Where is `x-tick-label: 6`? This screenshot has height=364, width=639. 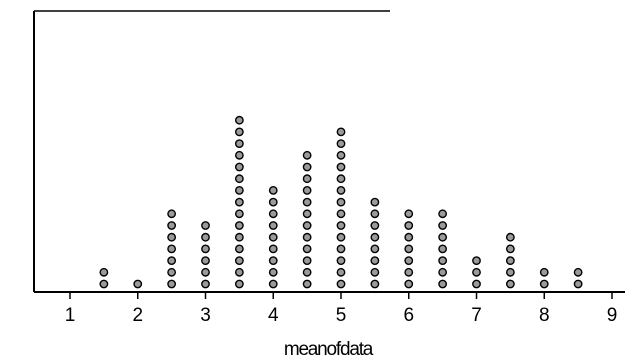 x-tick-label: 6 is located at coordinates (408, 315).